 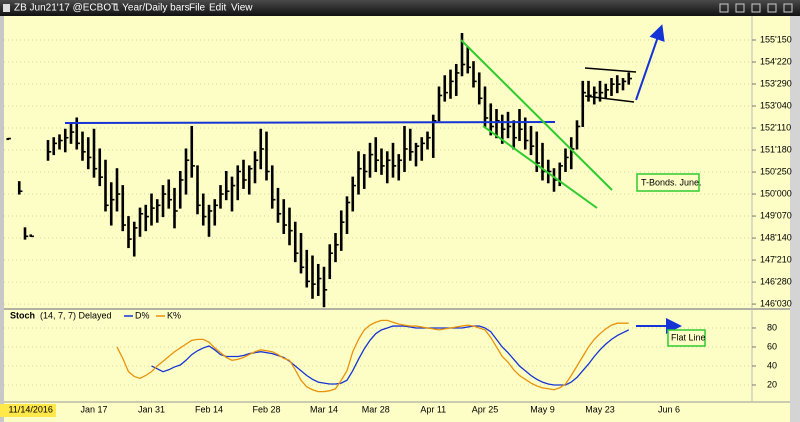 What do you see at coordinates (76, 315) in the screenshot?
I see `indicator-params: (14, 7, 7) Delayed` at bounding box center [76, 315].